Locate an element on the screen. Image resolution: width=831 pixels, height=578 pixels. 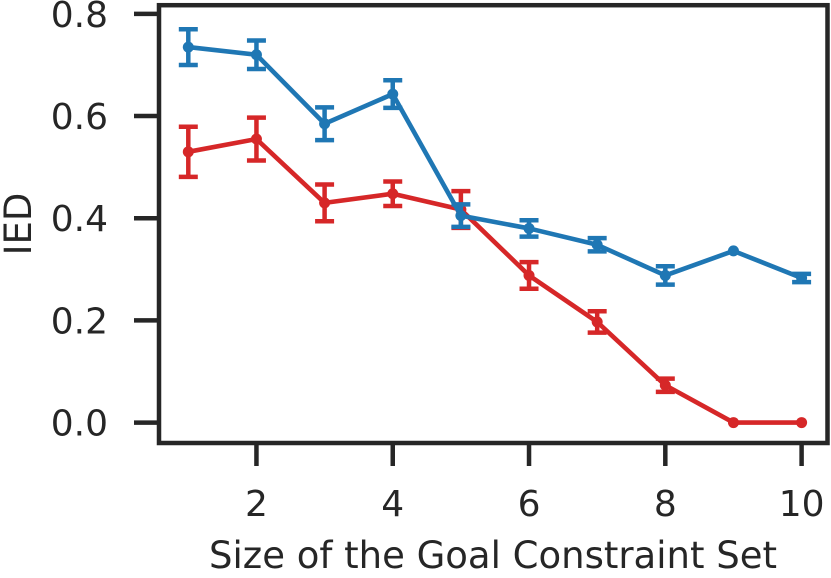
x-tick-label: 2 is located at coordinates (256, 504).